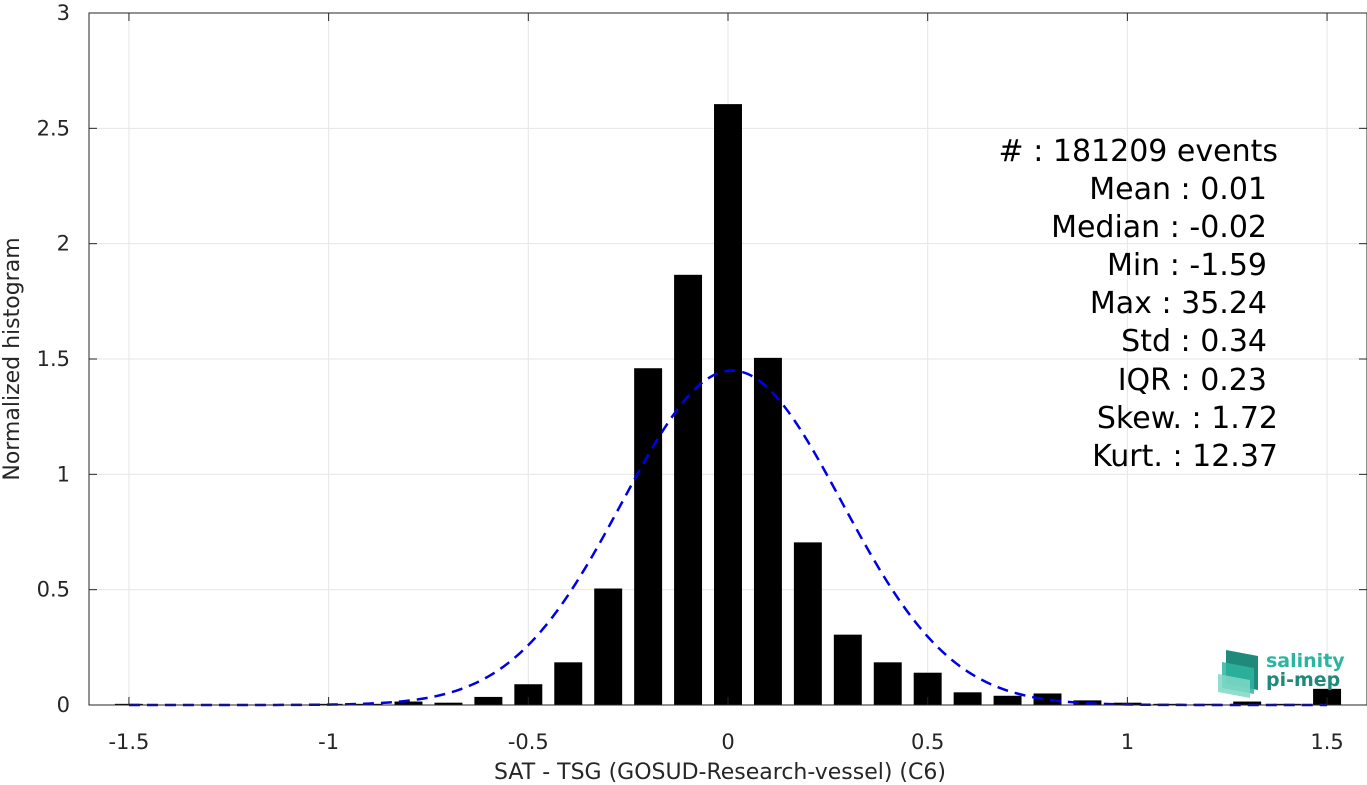 The width and height of the screenshot is (1367, 785). Describe the element at coordinates (1238, 674) in the screenshot. I see `logo-waves-icon` at that location.